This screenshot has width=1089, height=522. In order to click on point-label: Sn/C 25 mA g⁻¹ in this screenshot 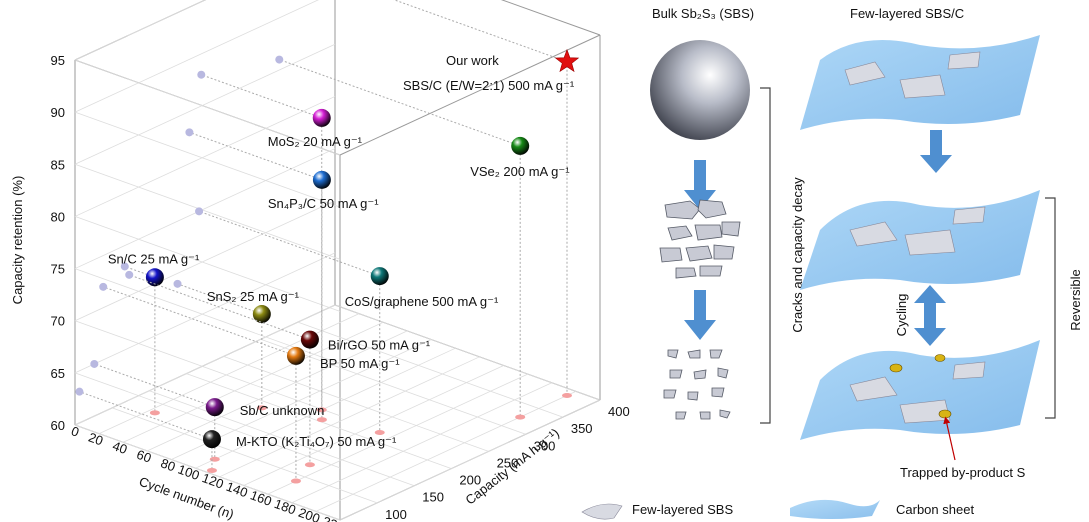, I will do `click(154, 258)`.